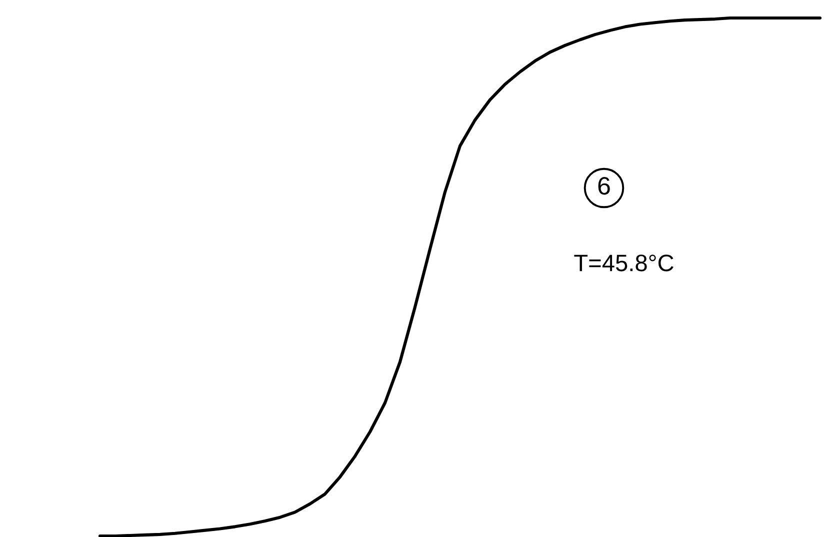  What do you see at coordinates (604, 186) in the screenshot?
I see `annotation: 6` at bounding box center [604, 186].